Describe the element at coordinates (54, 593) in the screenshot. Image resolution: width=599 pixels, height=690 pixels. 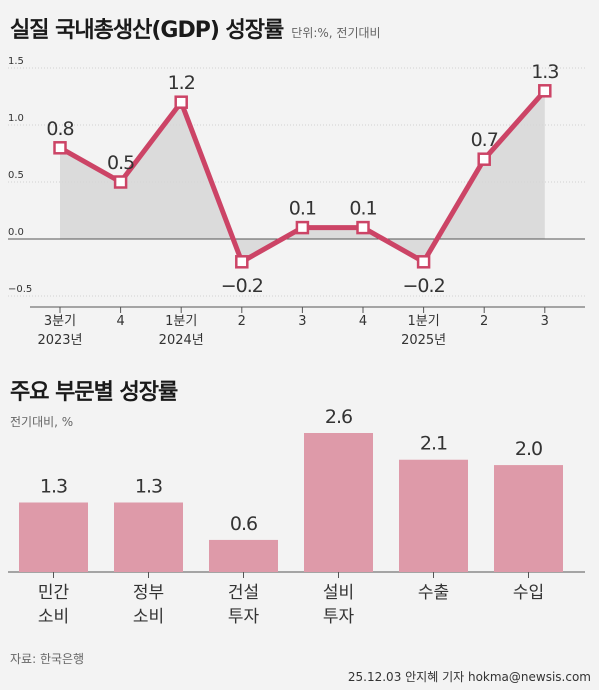
I see `bar-category-label: 민간` at that location.